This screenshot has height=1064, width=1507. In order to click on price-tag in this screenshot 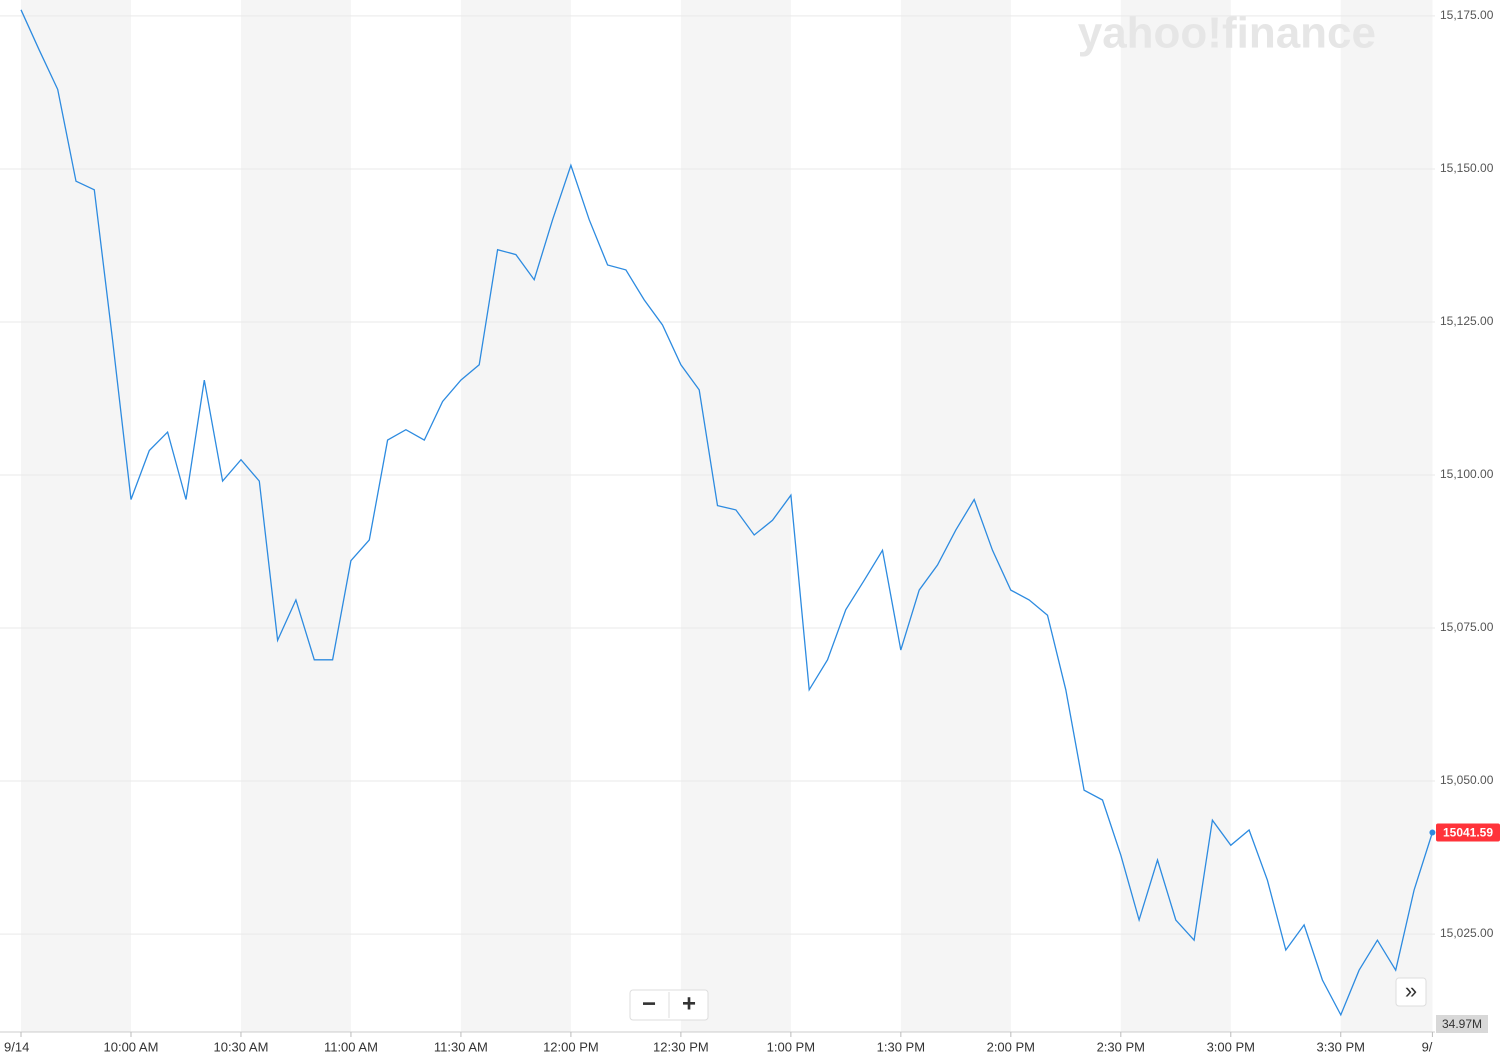, I will do `click(1468, 832)`.